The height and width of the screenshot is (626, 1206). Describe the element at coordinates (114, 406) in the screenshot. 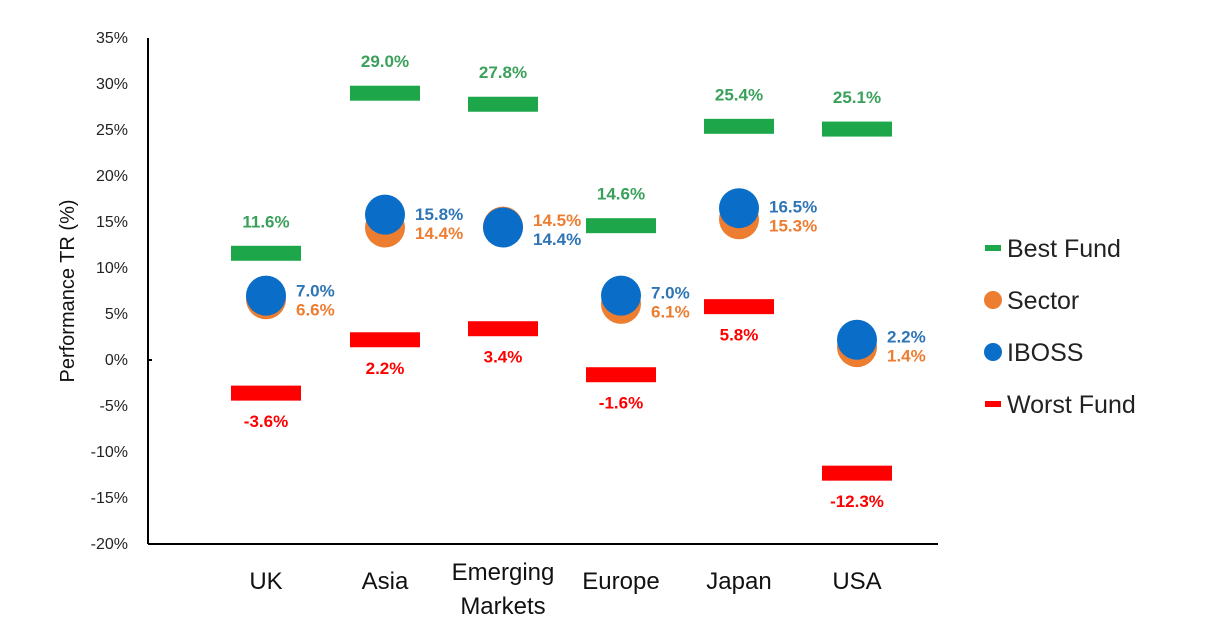

I see `y-tick-label: -5%` at that location.